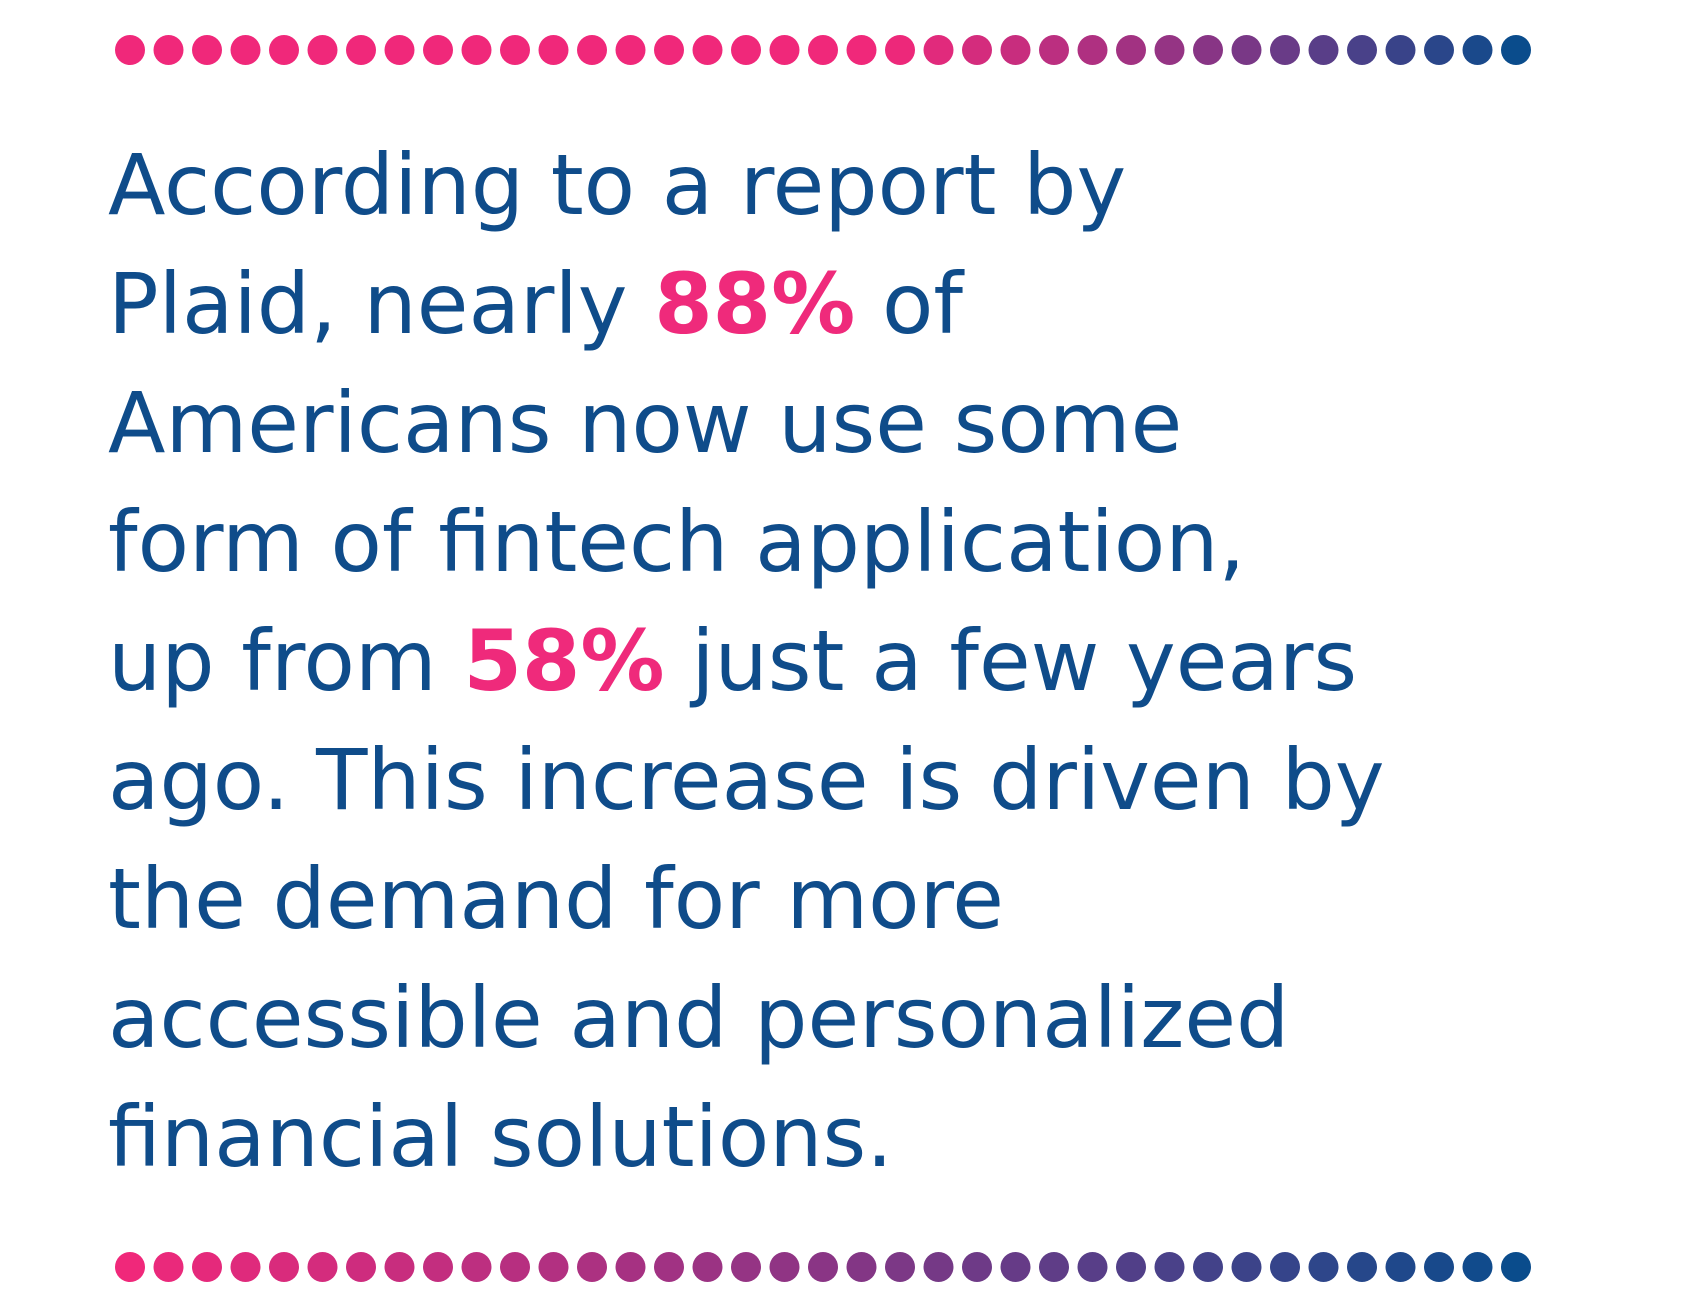 This screenshot has height=1316, width=1692. I want to click on text-run: According to a report by, so click(617, 185).